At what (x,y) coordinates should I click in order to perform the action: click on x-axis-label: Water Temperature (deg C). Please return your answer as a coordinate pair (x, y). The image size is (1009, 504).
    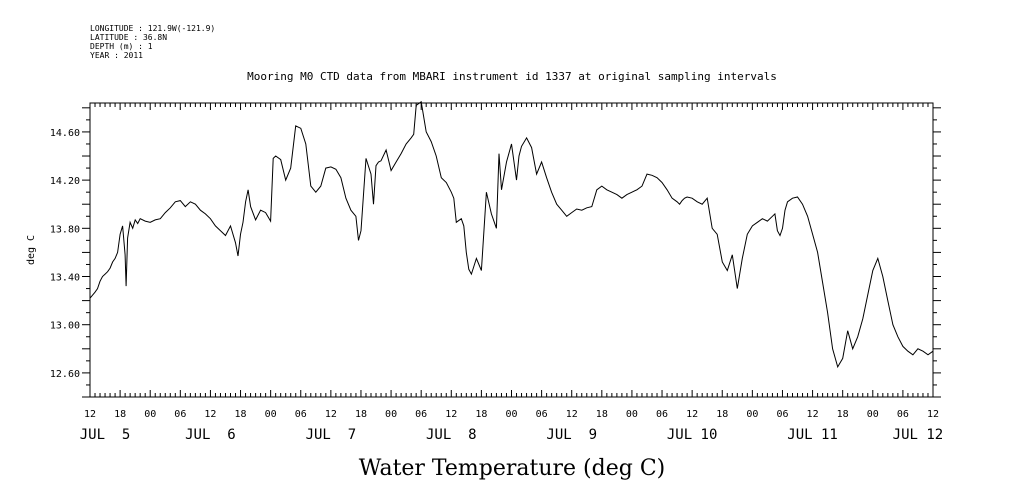
    Looking at the image, I should click on (512, 468).